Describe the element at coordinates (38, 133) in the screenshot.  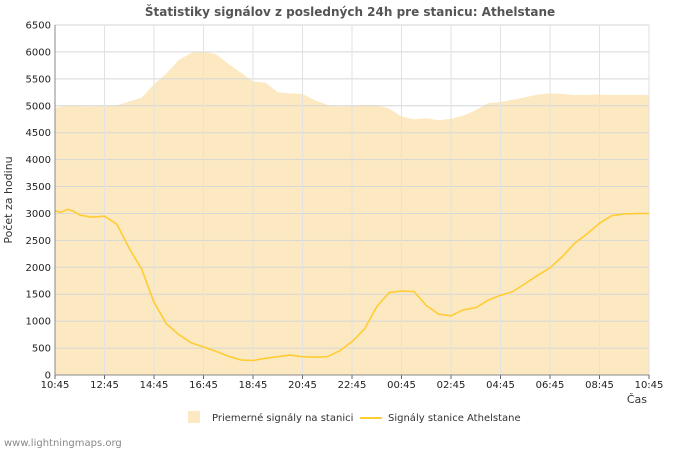
I see `y-tick-label: 4500` at that location.